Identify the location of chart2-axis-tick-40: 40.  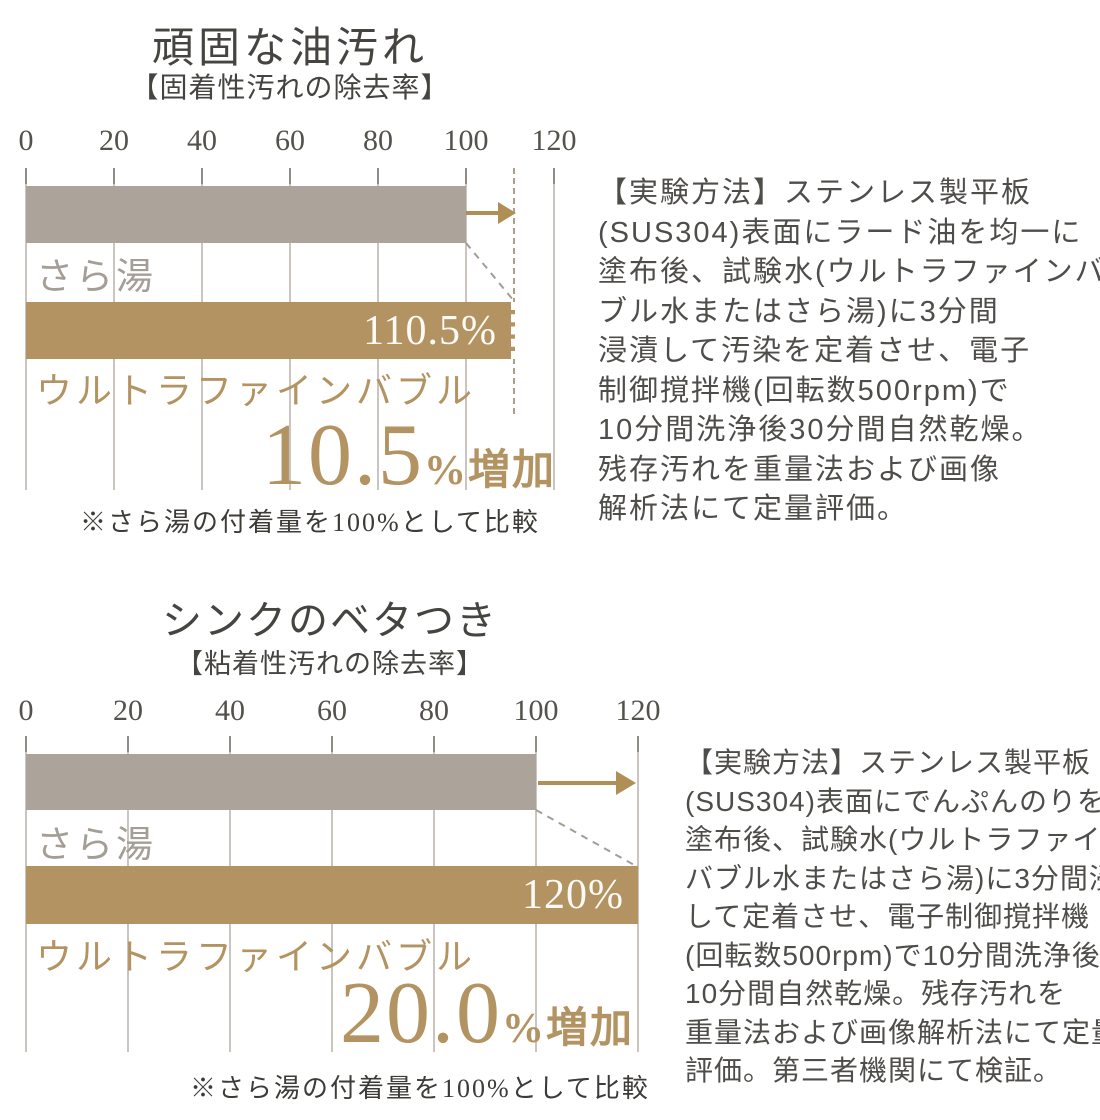
(230, 710).